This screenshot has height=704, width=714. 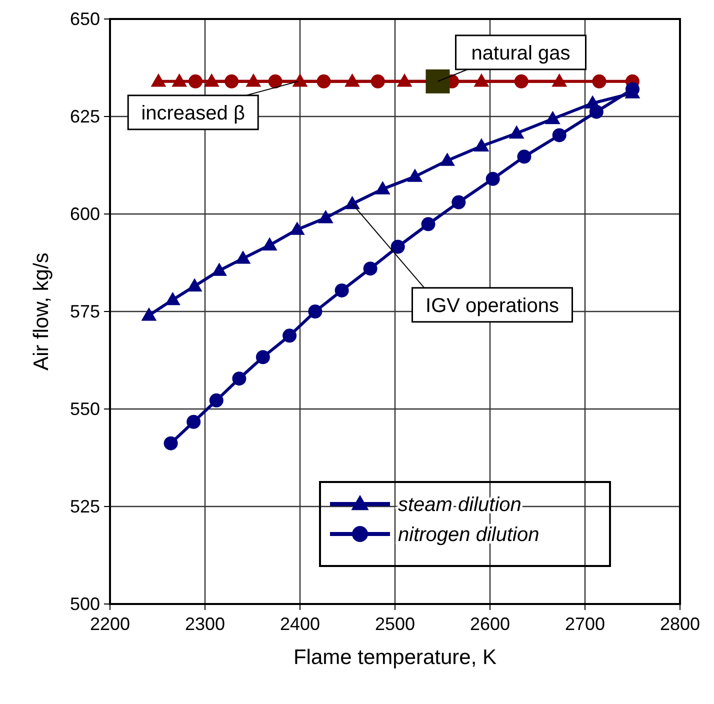 What do you see at coordinates (85, 604) in the screenshot?
I see `y-tick-label: 500` at bounding box center [85, 604].